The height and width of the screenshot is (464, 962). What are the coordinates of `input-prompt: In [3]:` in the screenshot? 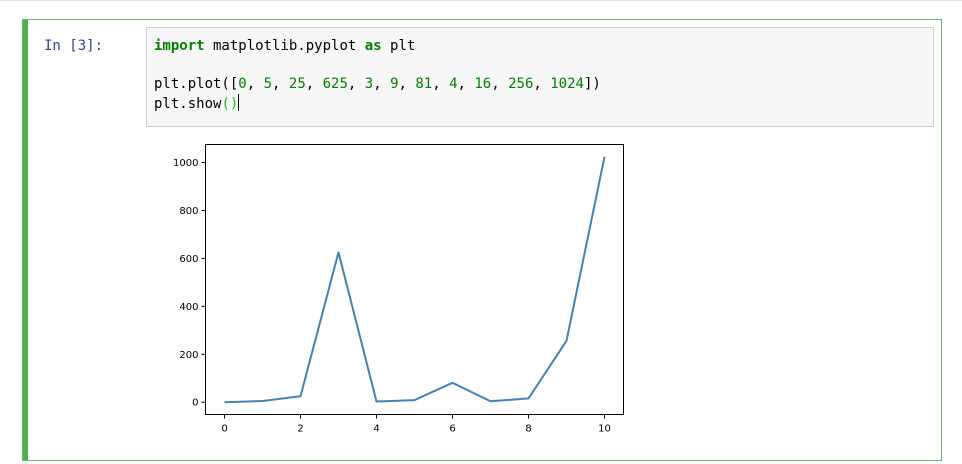 It's located at (74, 46).